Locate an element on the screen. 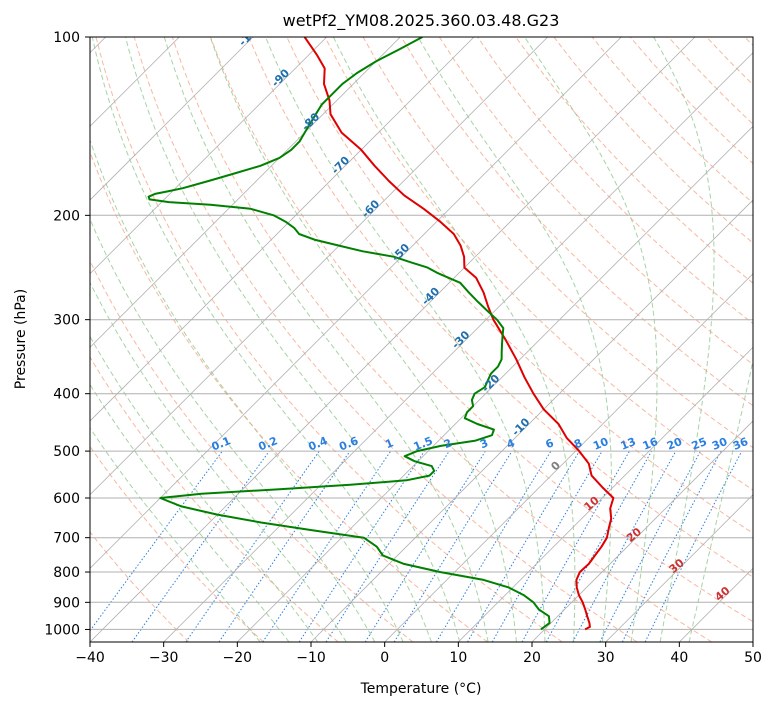 The width and height of the screenshot is (775, 708). mixing-ratio-label: 1 is located at coordinates (389, 443).